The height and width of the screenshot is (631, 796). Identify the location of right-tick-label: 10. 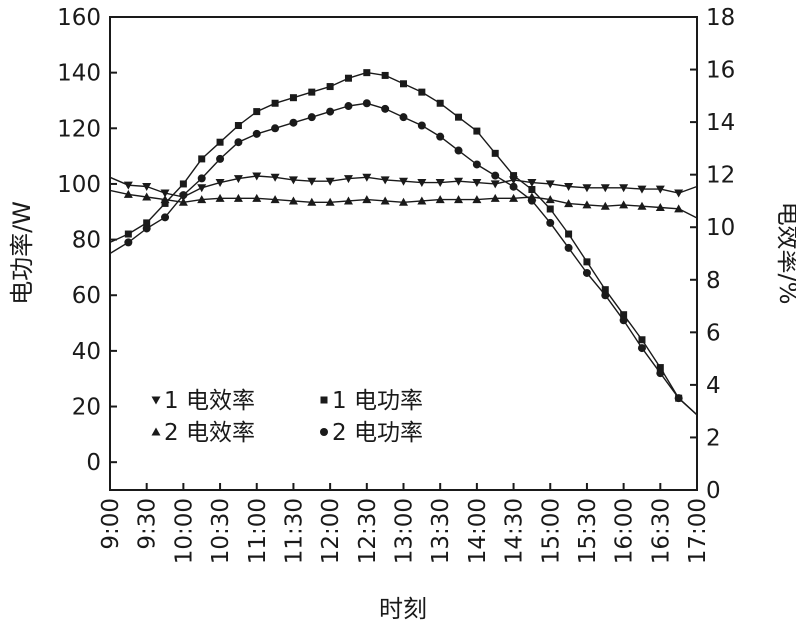
(720, 228).